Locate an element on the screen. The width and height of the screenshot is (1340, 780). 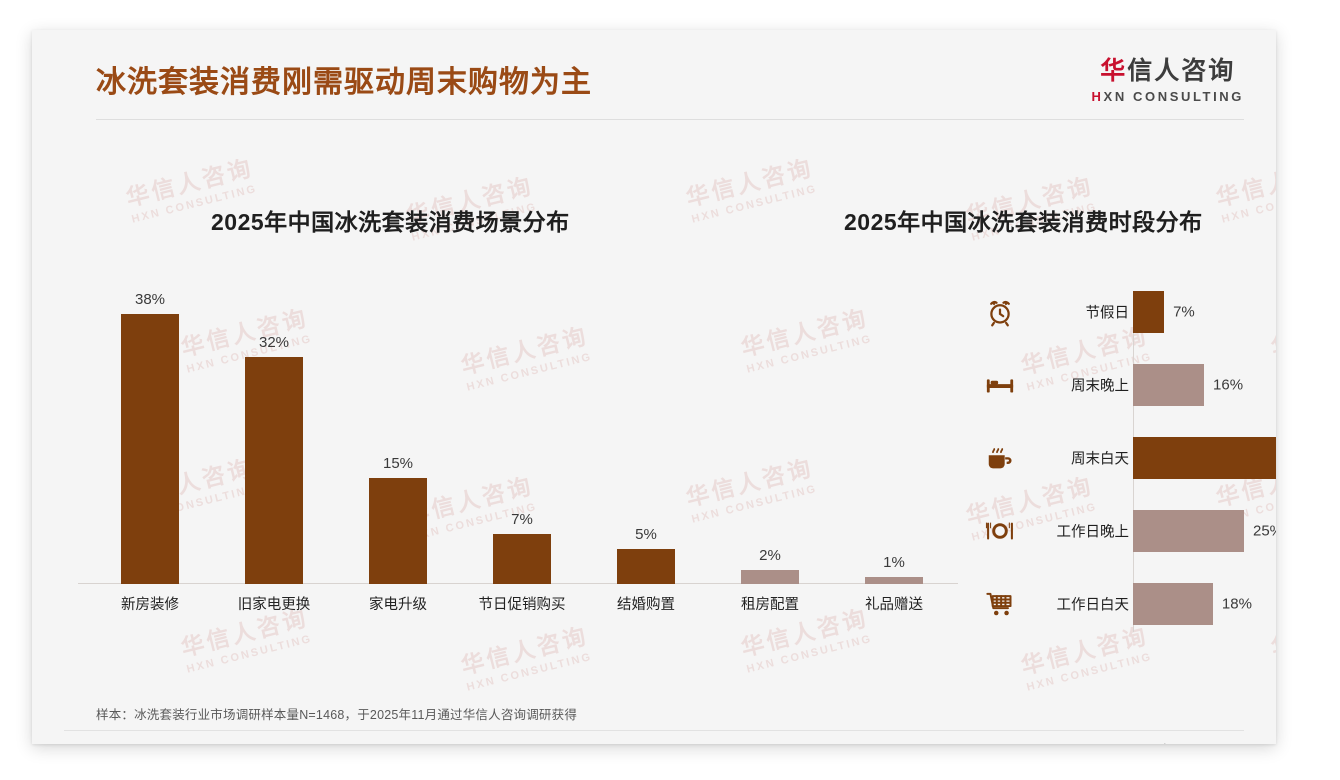
bar-row: 周末晚上 16% is located at coordinates (1122, 385).